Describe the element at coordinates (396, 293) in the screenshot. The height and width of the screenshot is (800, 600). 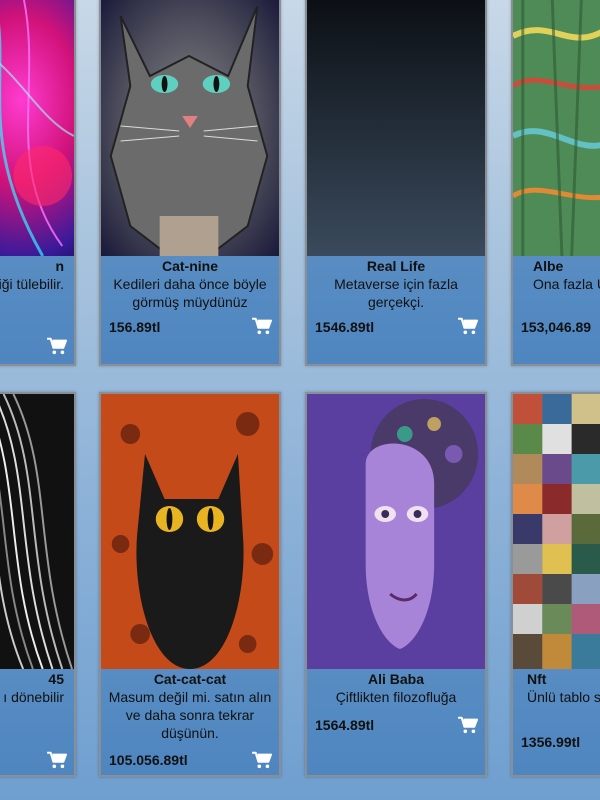
I see `product-description: Metaverse için fazla gerçekçi.` at that location.